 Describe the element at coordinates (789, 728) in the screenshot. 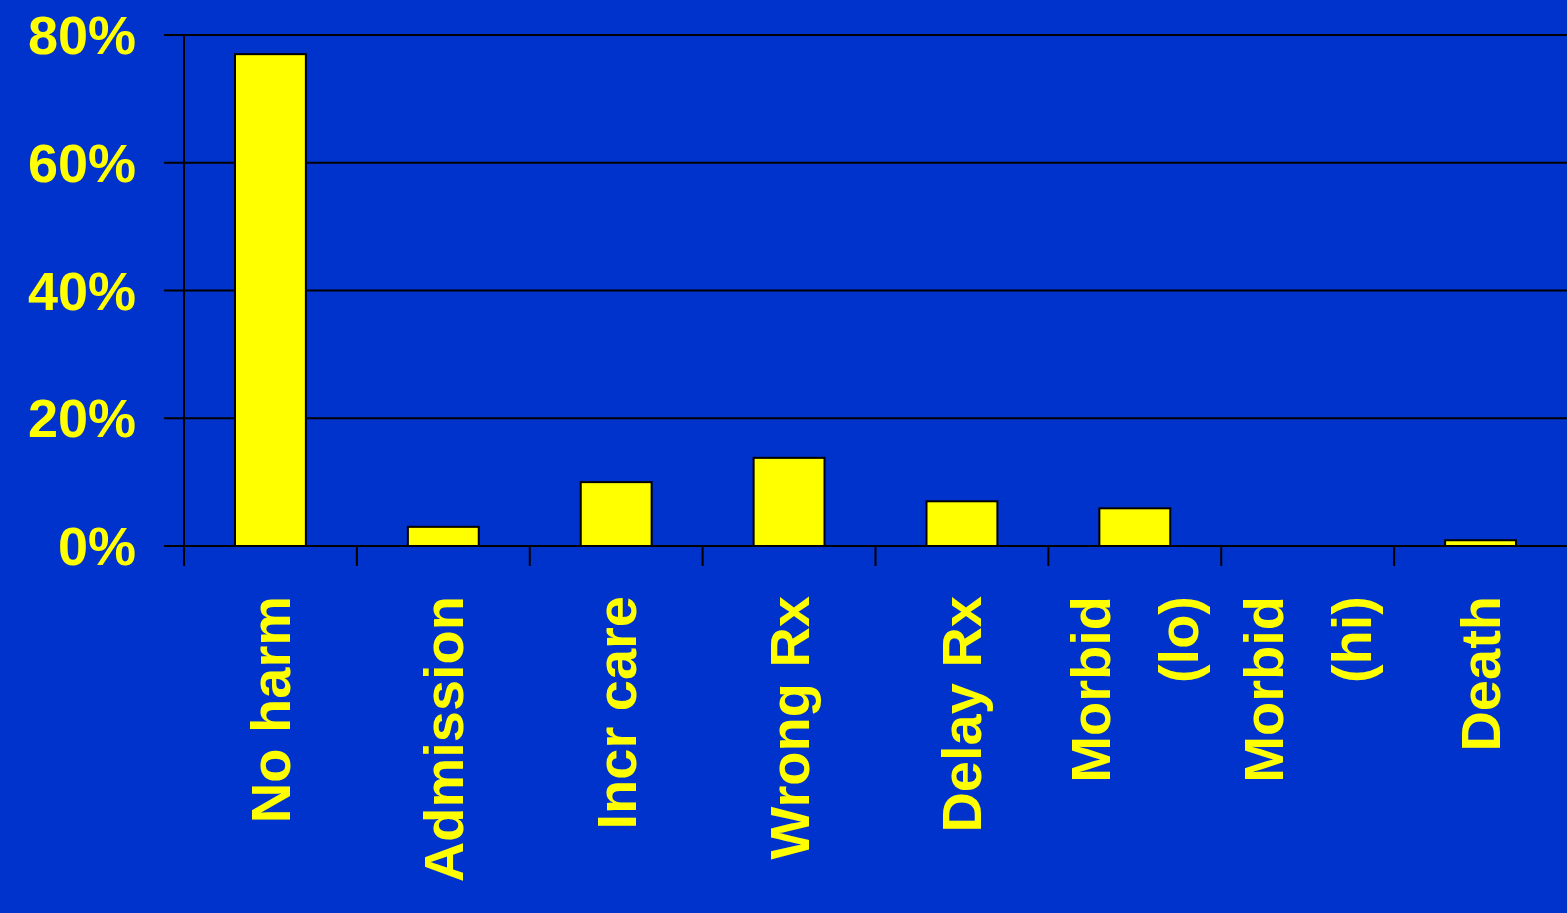

I see `x-tick-label: Wrong Rx` at that location.